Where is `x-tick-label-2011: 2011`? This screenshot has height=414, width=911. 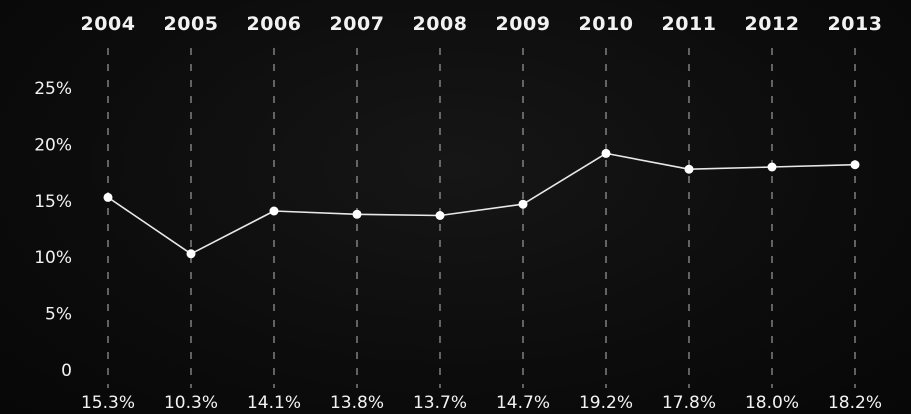 x-tick-label-2011: 2011 is located at coordinates (689, 24).